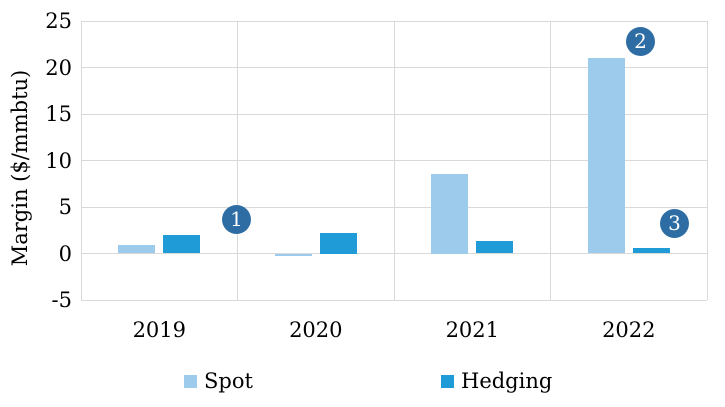  Describe the element at coordinates (65, 253) in the screenshot. I see `y-tick-label: 0` at that location.